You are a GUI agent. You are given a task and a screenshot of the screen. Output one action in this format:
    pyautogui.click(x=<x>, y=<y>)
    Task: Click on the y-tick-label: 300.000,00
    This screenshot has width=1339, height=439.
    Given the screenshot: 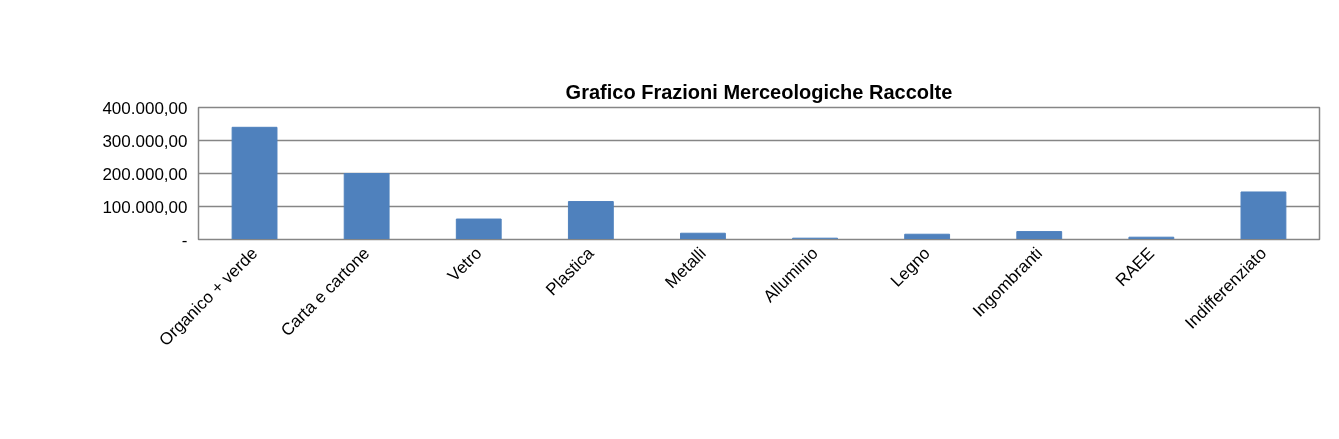 What is the action you would take?
    pyautogui.click(x=145, y=141)
    